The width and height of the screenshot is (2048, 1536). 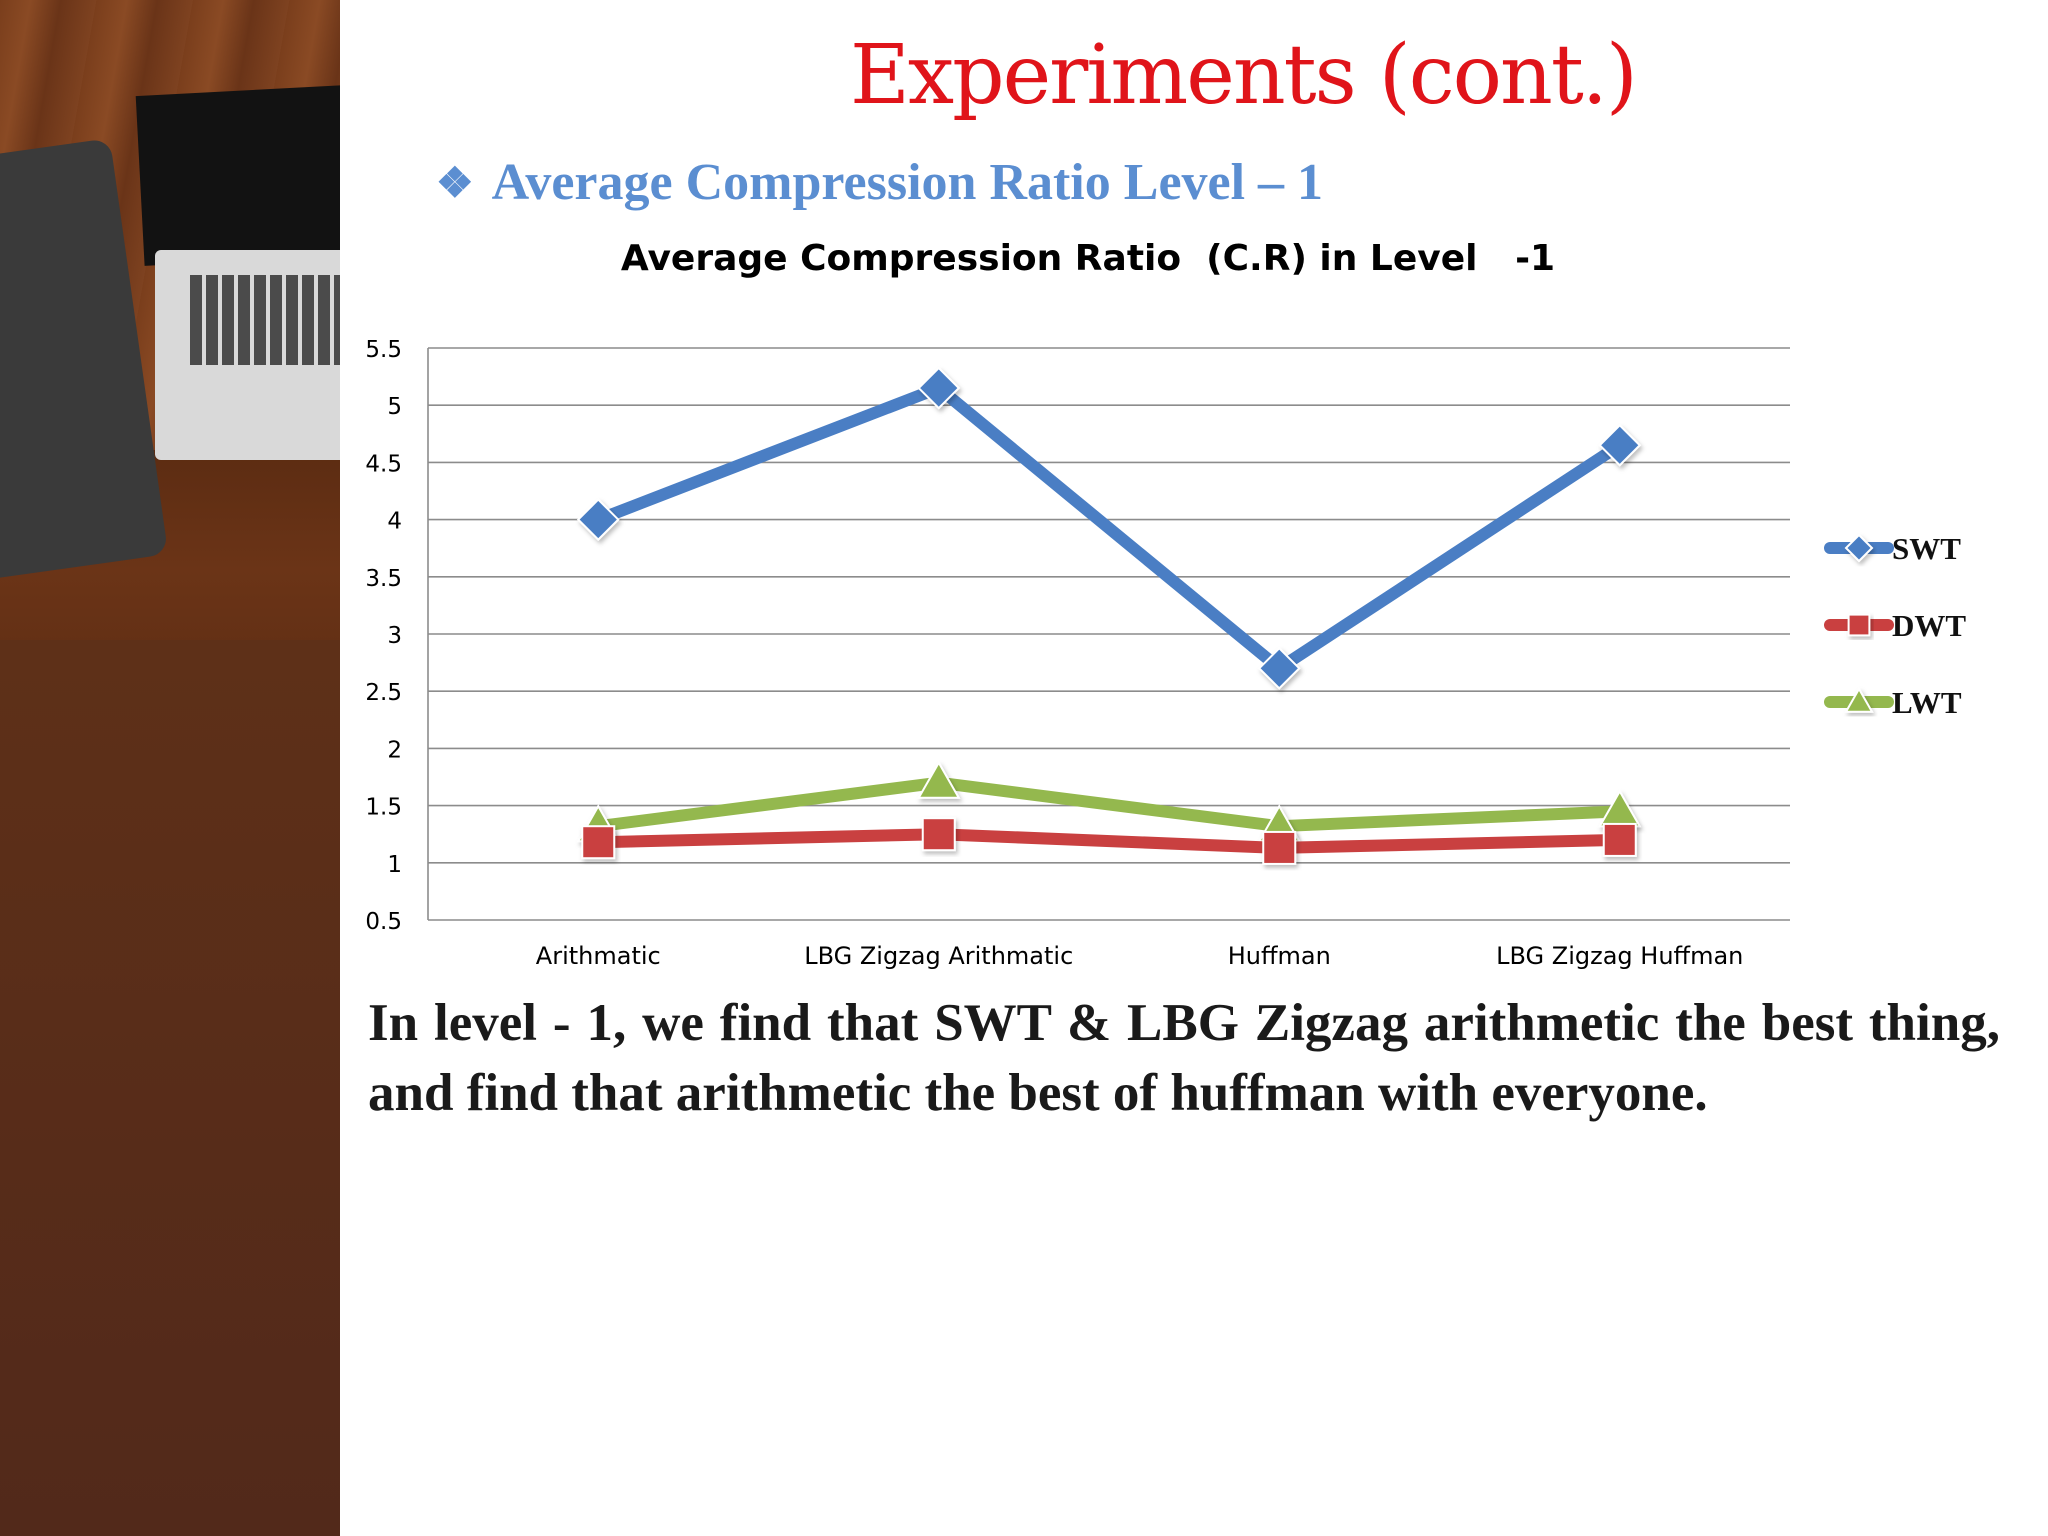 What do you see at coordinates (1244, 75) in the screenshot?
I see `slide-title: Experiments (cont.)` at bounding box center [1244, 75].